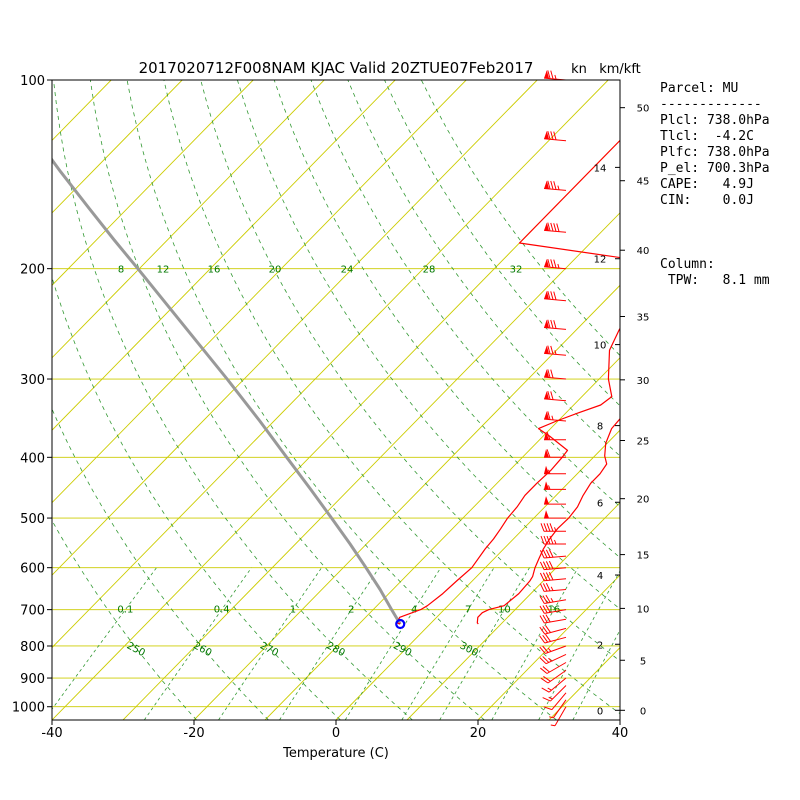 Image resolution: width=800 pixels, height=800 pixels. Describe the element at coordinates (600, 260) in the screenshot. I see `km-tick-label: 12` at that location.